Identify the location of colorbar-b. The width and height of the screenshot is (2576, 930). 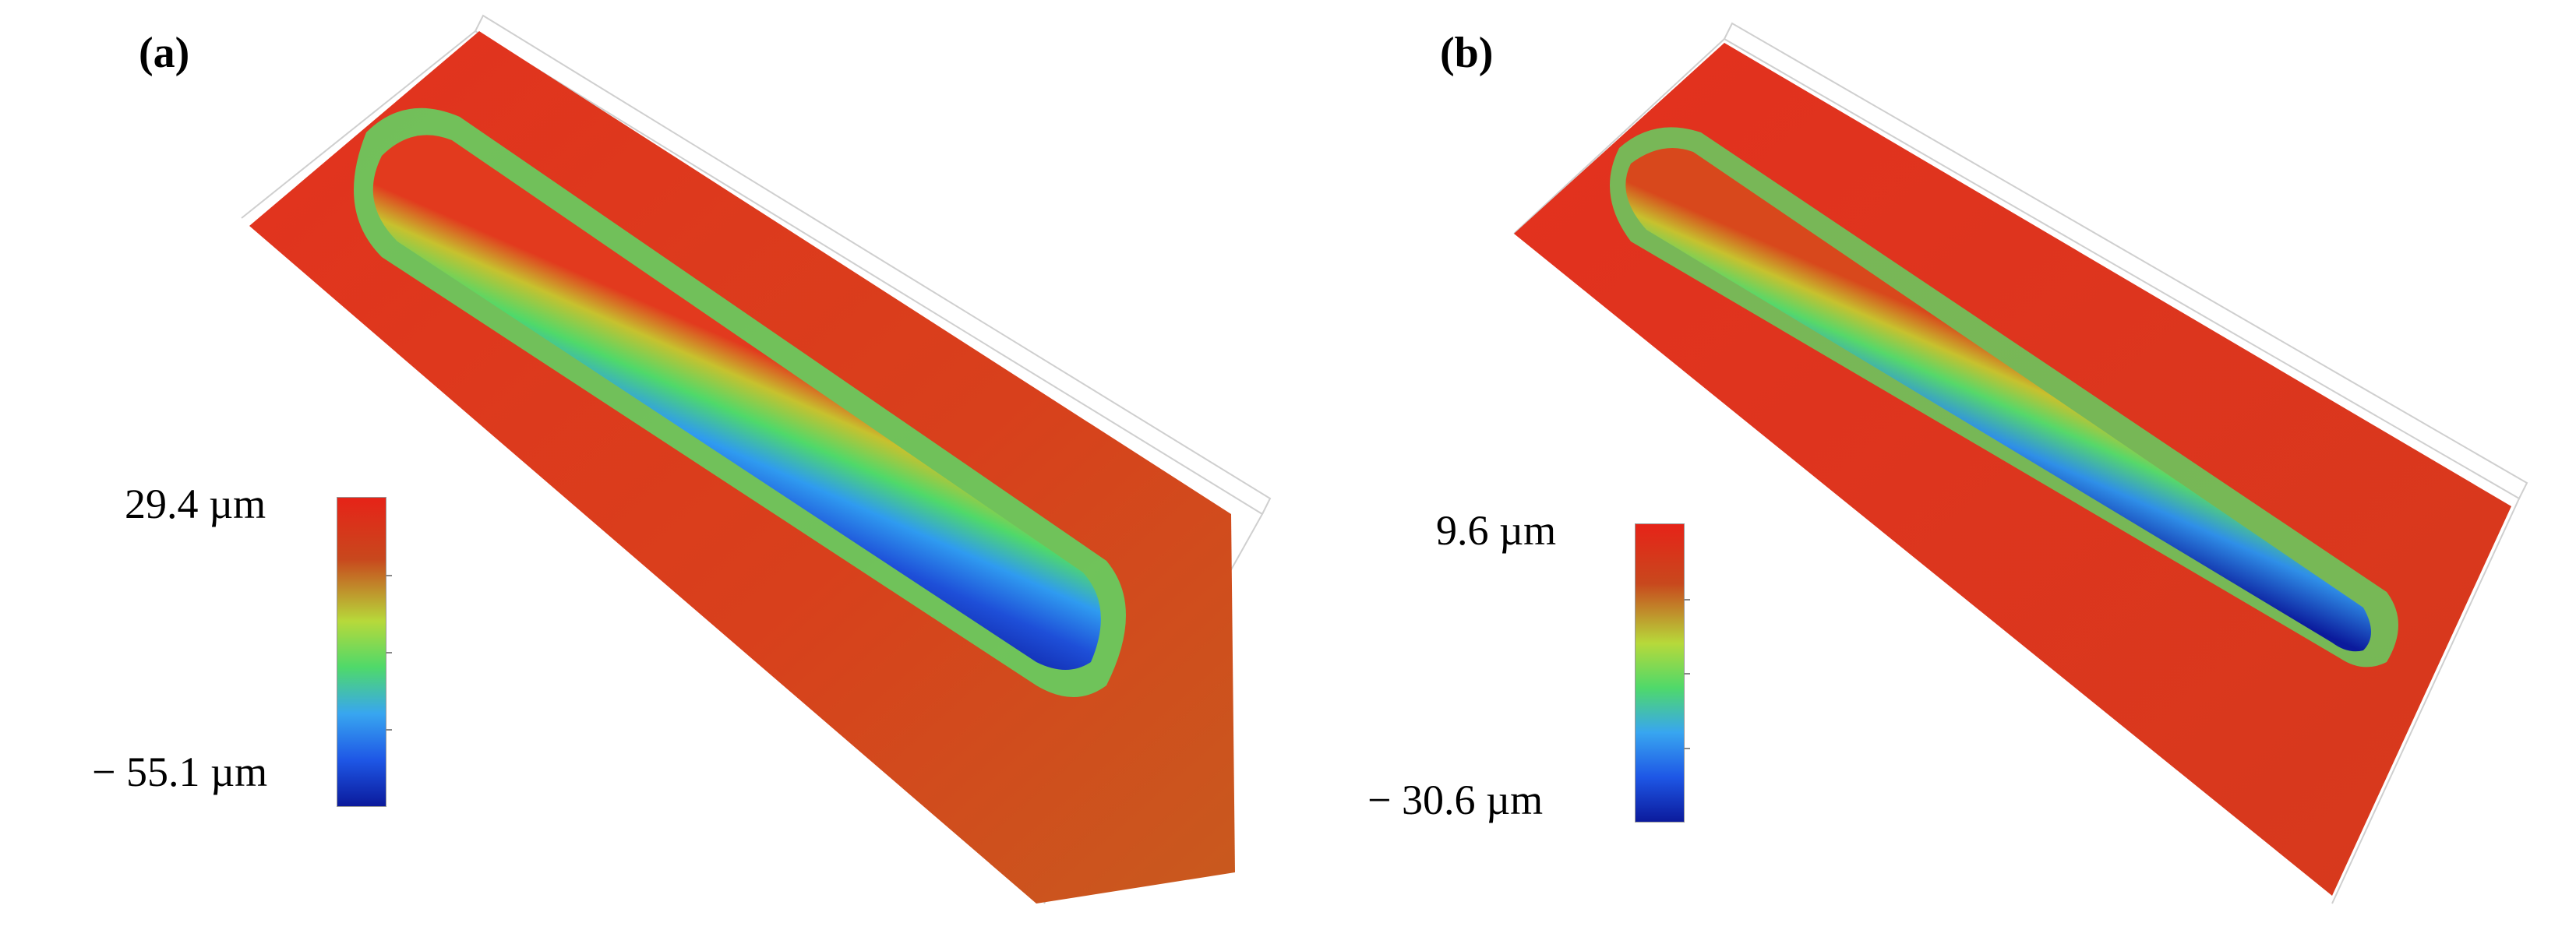
(1662, 673).